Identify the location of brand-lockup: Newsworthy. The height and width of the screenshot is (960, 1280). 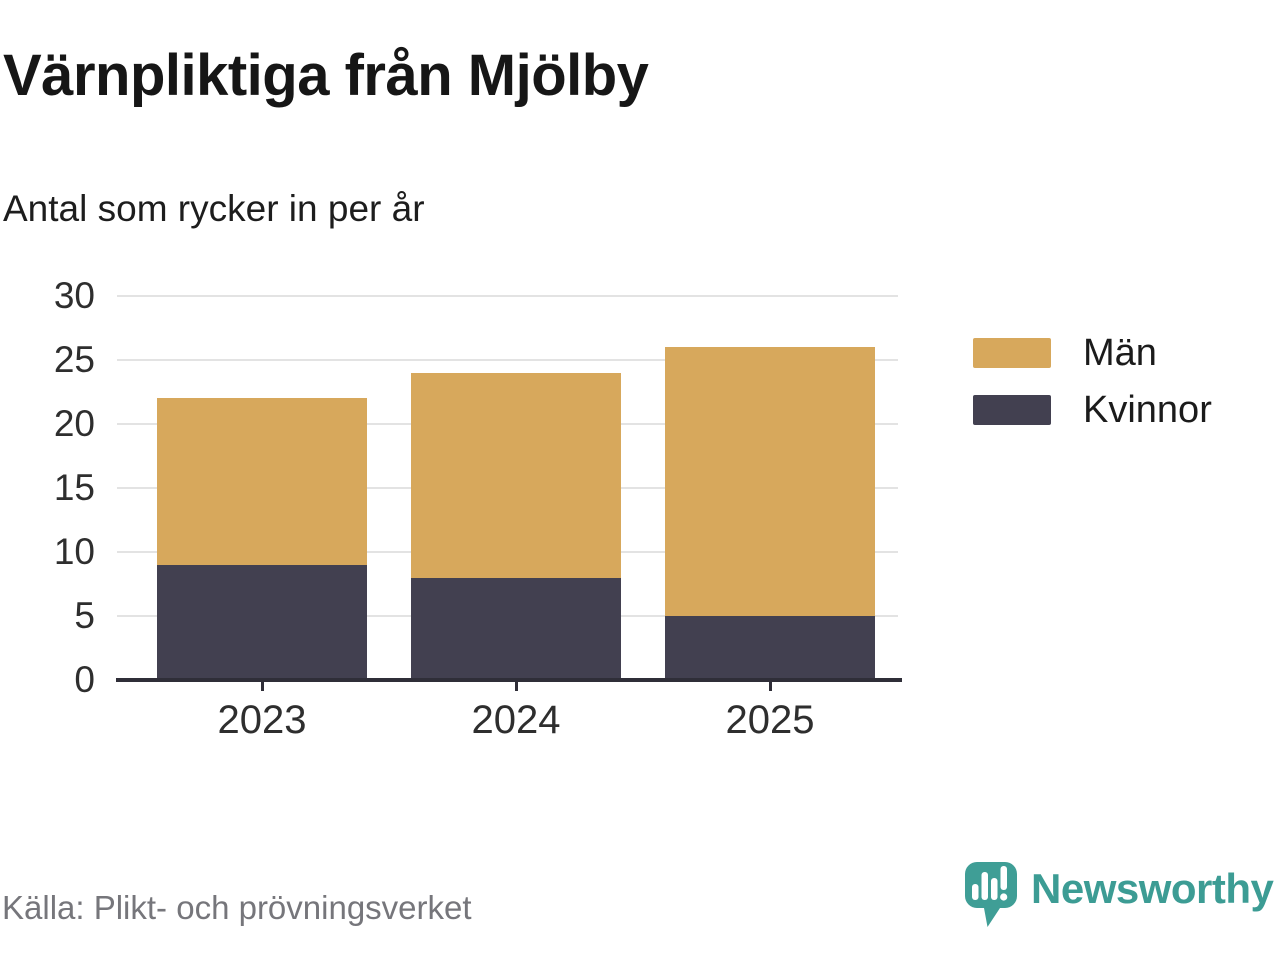
(1119, 896).